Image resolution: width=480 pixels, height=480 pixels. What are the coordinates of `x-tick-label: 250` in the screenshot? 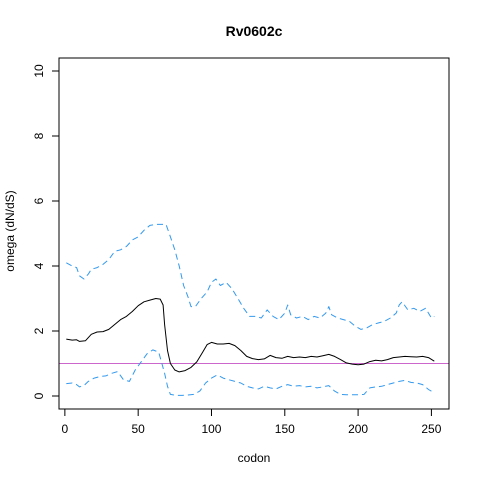 It's located at (431, 429).